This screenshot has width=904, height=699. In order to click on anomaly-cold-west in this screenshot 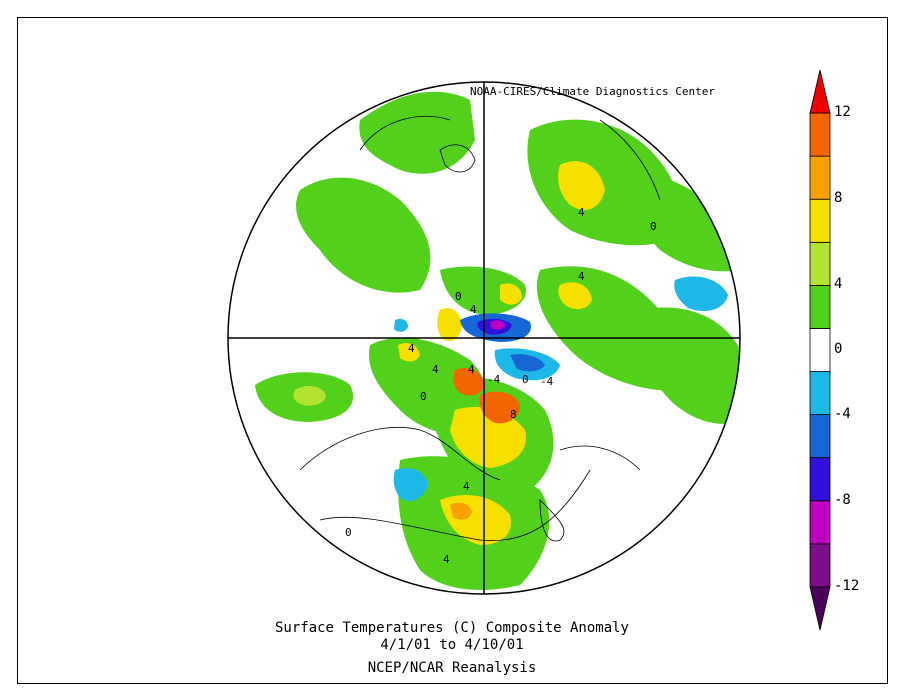, I will do `click(410, 485)`.